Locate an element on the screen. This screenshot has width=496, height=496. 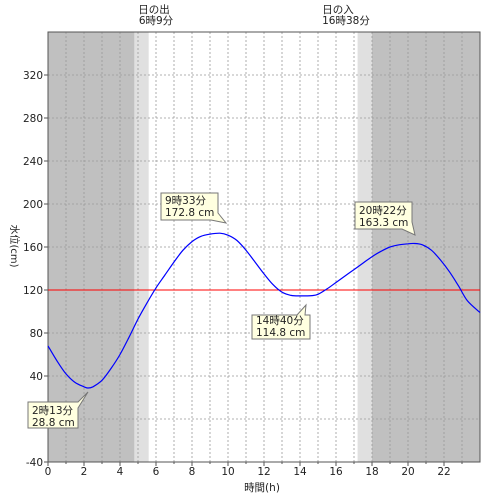
callout-low-1-time: 2時13分 is located at coordinates (53, 411).